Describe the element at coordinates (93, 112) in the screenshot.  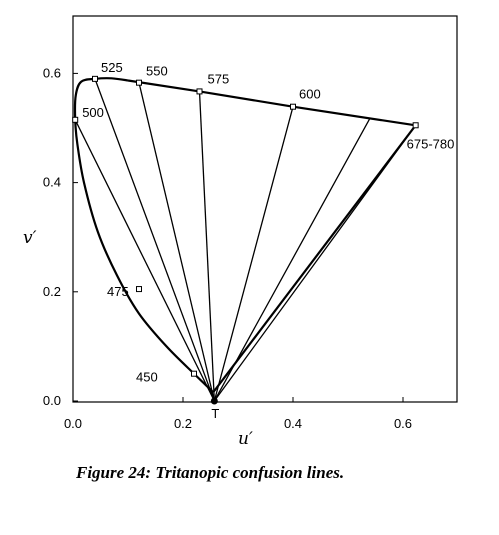
I see `wavelength-label: 500` at that location.